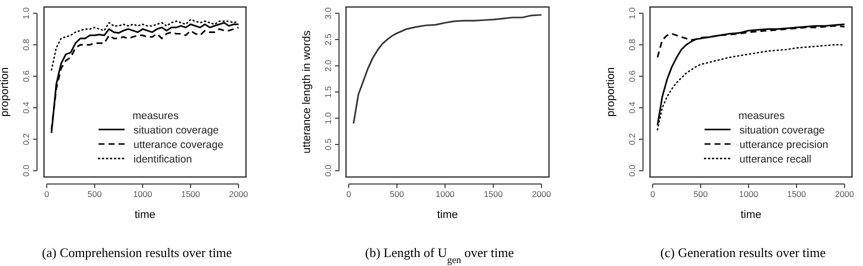 The image size is (863, 266). I want to click on y-axis-title: utterance length in words, so click(307, 92).